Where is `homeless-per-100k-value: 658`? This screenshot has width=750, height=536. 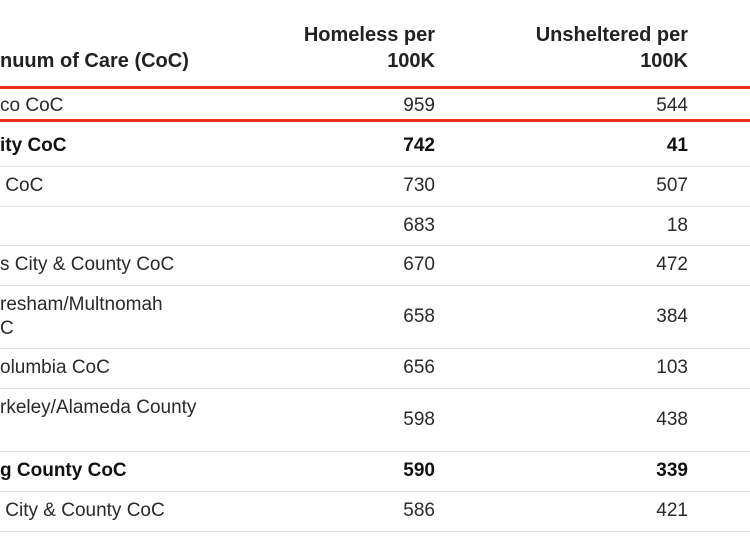
homeless-per-100k-value: 658 is located at coordinates (419, 316).